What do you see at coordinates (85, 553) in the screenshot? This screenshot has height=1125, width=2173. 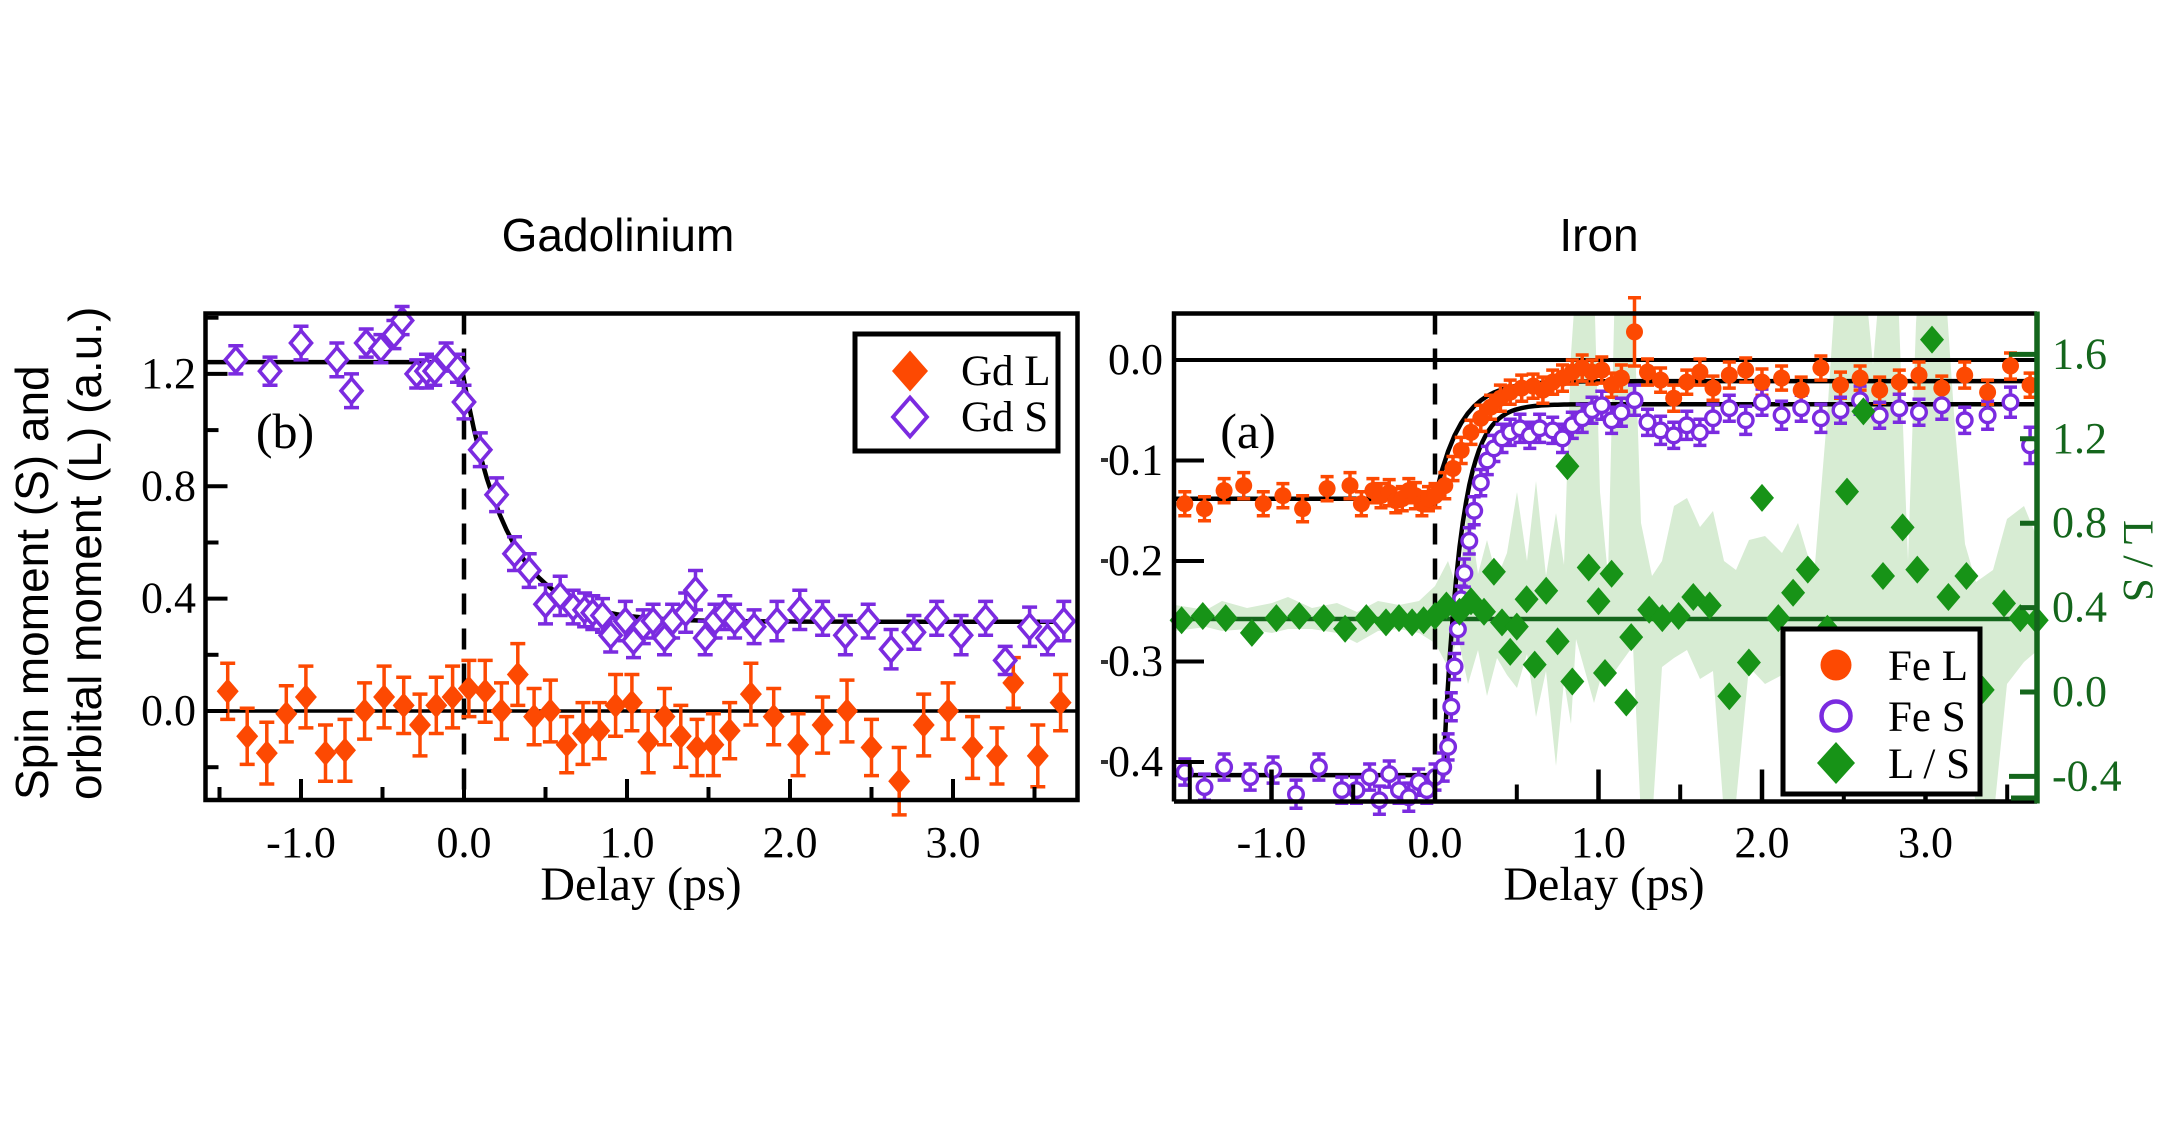 I see `svg-text: orbital moment (L) (a.u.)` at bounding box center [85, 553].